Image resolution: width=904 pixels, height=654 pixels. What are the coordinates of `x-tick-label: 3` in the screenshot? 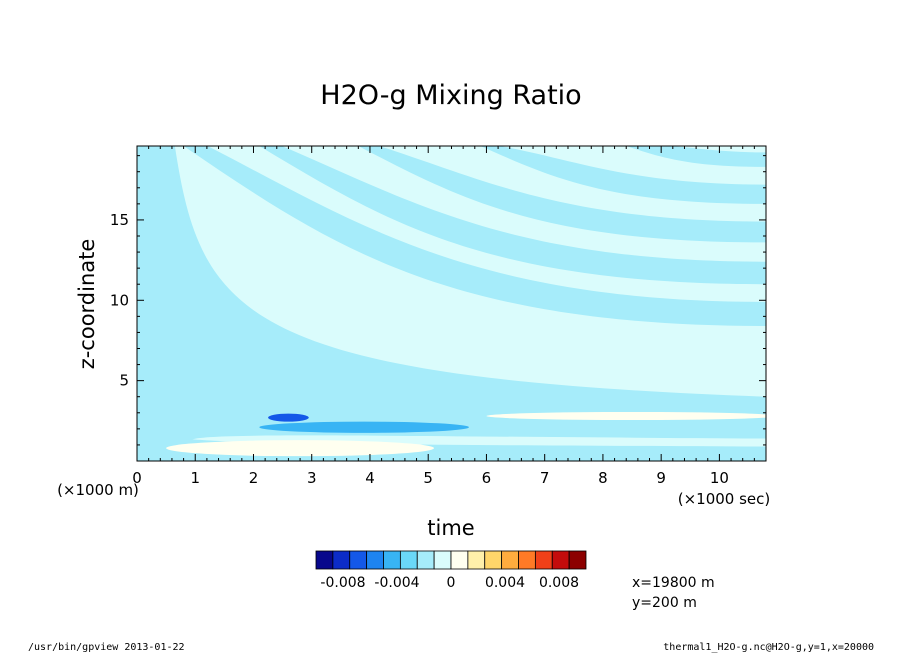 It's located at (312, 478).